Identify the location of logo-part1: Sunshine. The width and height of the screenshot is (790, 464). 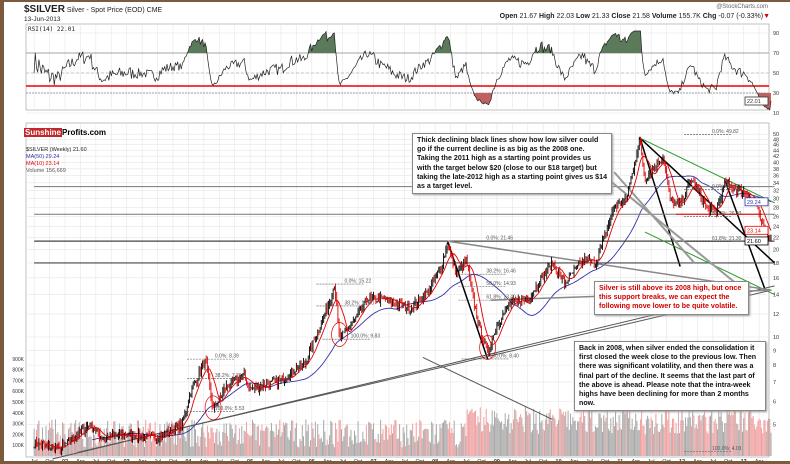
(43, 132).